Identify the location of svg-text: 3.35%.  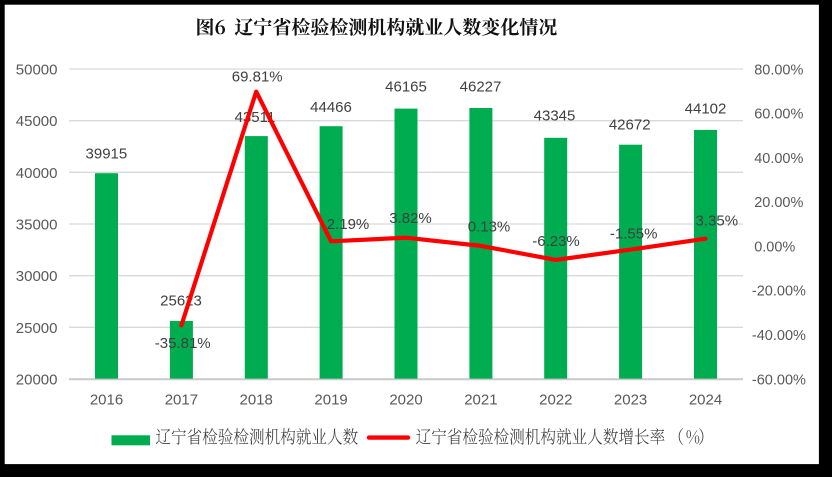
(717, 221).